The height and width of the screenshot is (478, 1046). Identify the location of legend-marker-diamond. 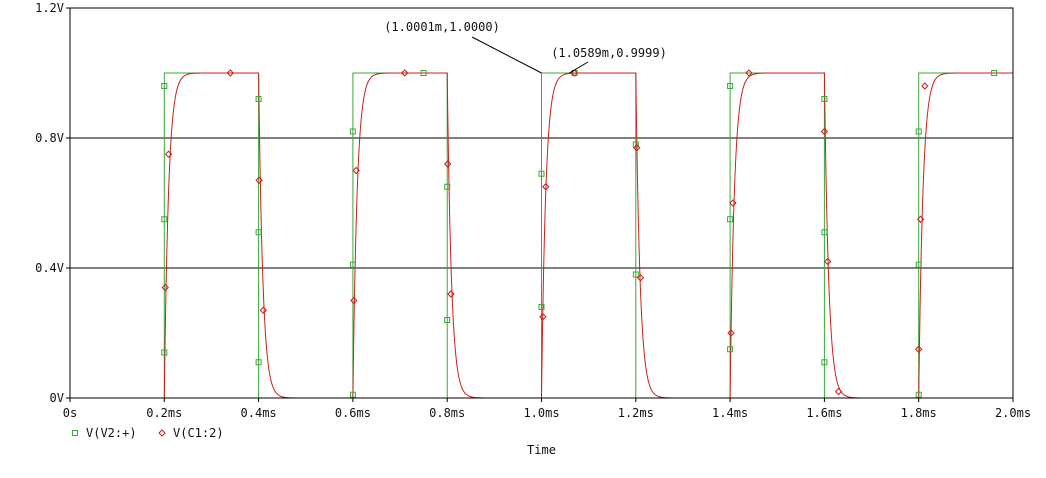
(162, 433).